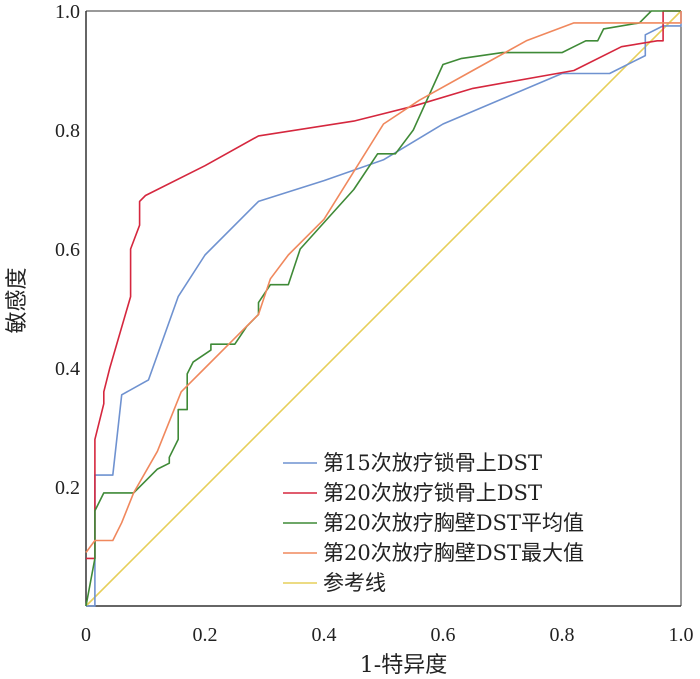 Image resolution: width=700 pixels, height=679 pixels. I want to click on y-tick-labels: 0.2 0.4 0.6 0.8 1.0, so click(67, 250).